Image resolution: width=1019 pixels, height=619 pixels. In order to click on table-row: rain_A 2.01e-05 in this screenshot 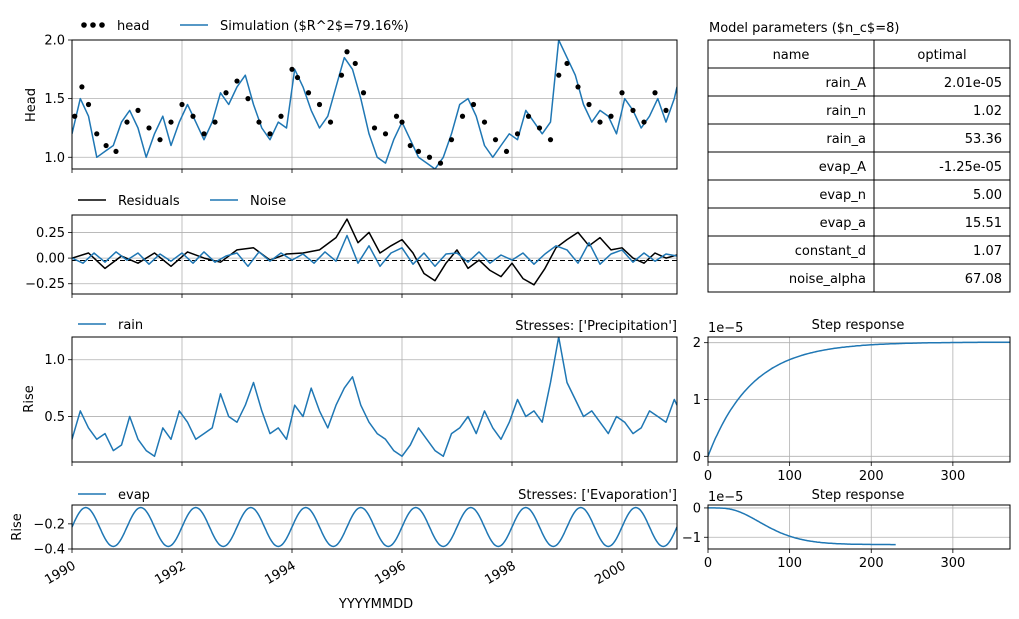, I will do `click(859, 82)`.